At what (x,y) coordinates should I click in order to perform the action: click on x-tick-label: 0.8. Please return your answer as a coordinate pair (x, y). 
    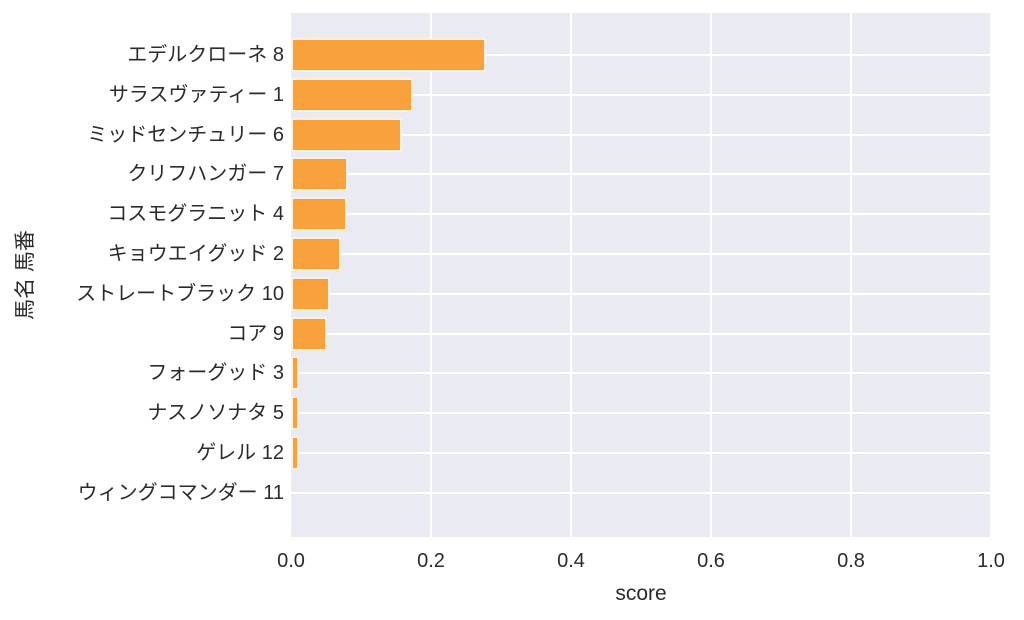
    Looking at the image, I should click on (851, 561).